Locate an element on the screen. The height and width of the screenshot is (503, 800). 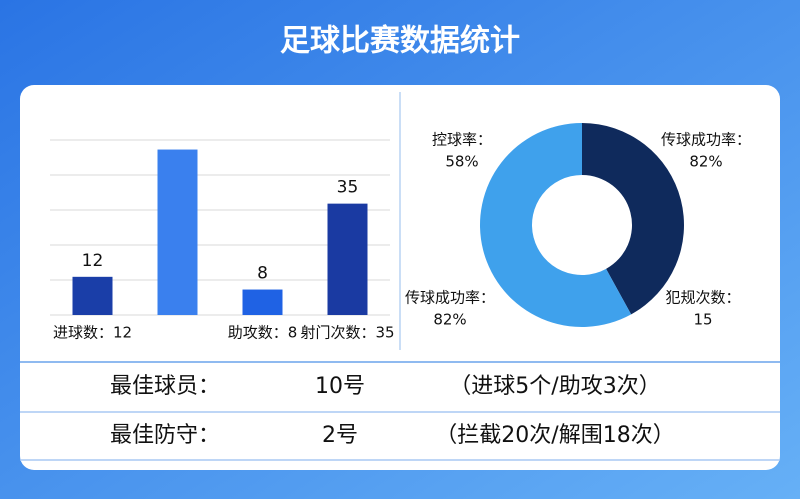
table-cell: （拦截20次/解围18次） is located at coordinates (554, 435).